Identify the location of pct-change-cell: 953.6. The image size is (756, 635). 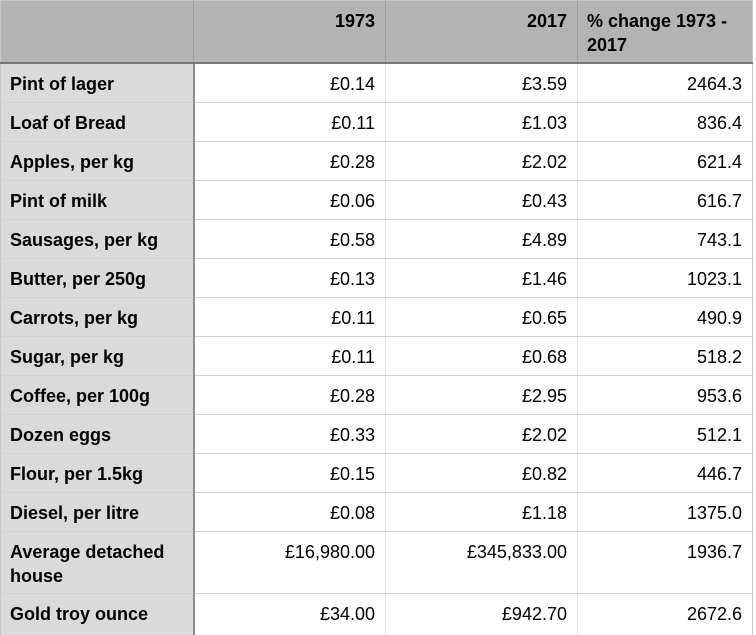
(665, 395).